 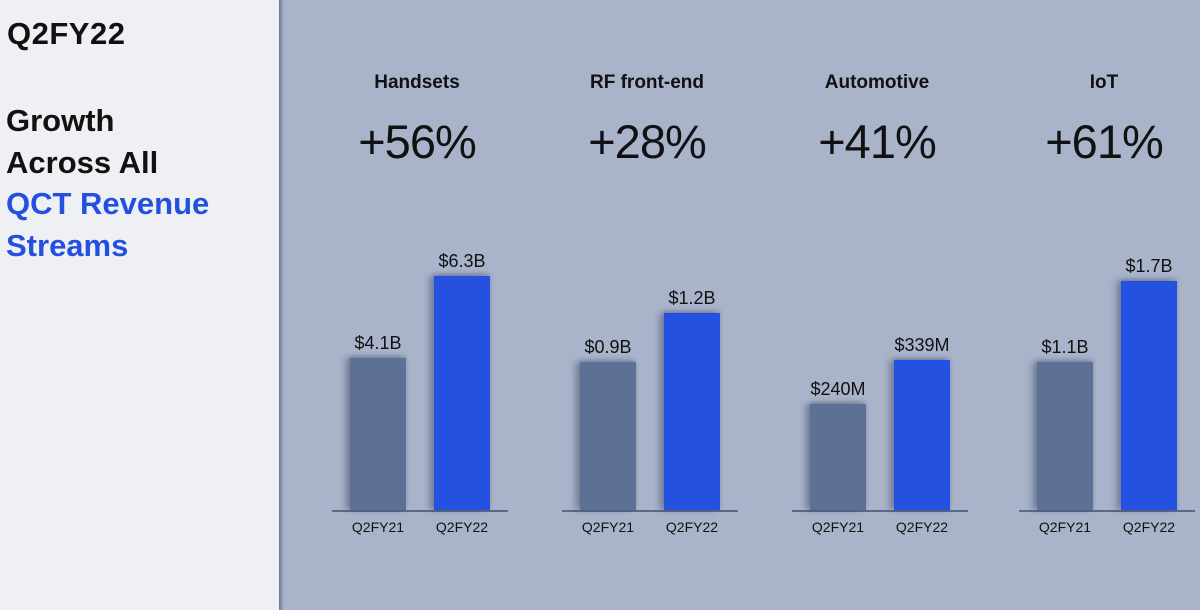 I want to click on headline-accent-line-1: QCT Revenue, so click(x=108, y=203).